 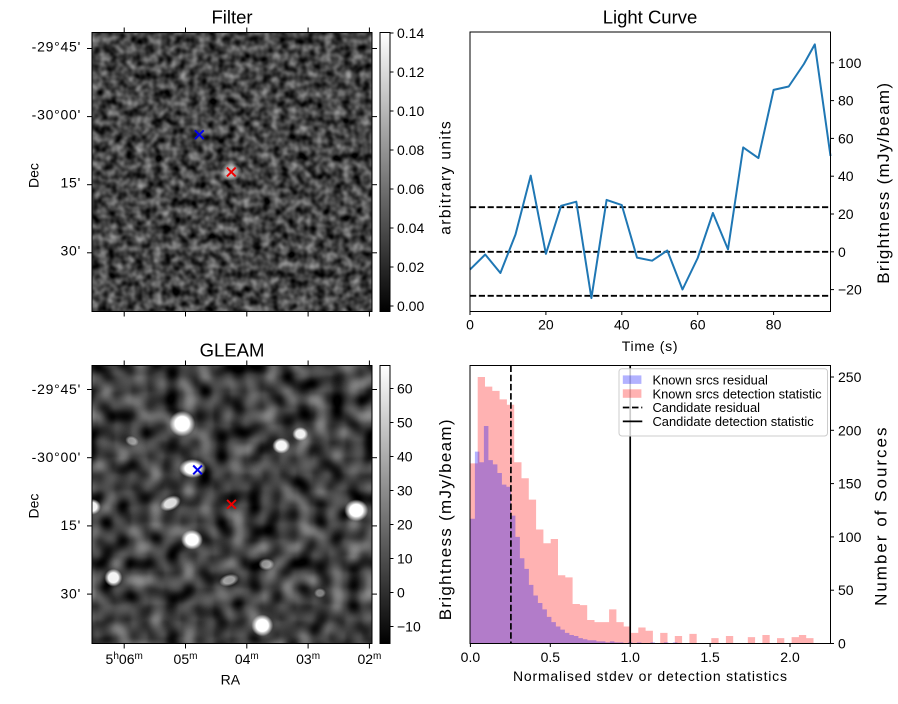 What do you see at coordinates (410, 111) in the screenshot?
I see `svg-text: 0.10` at bounding box center [410, 111].